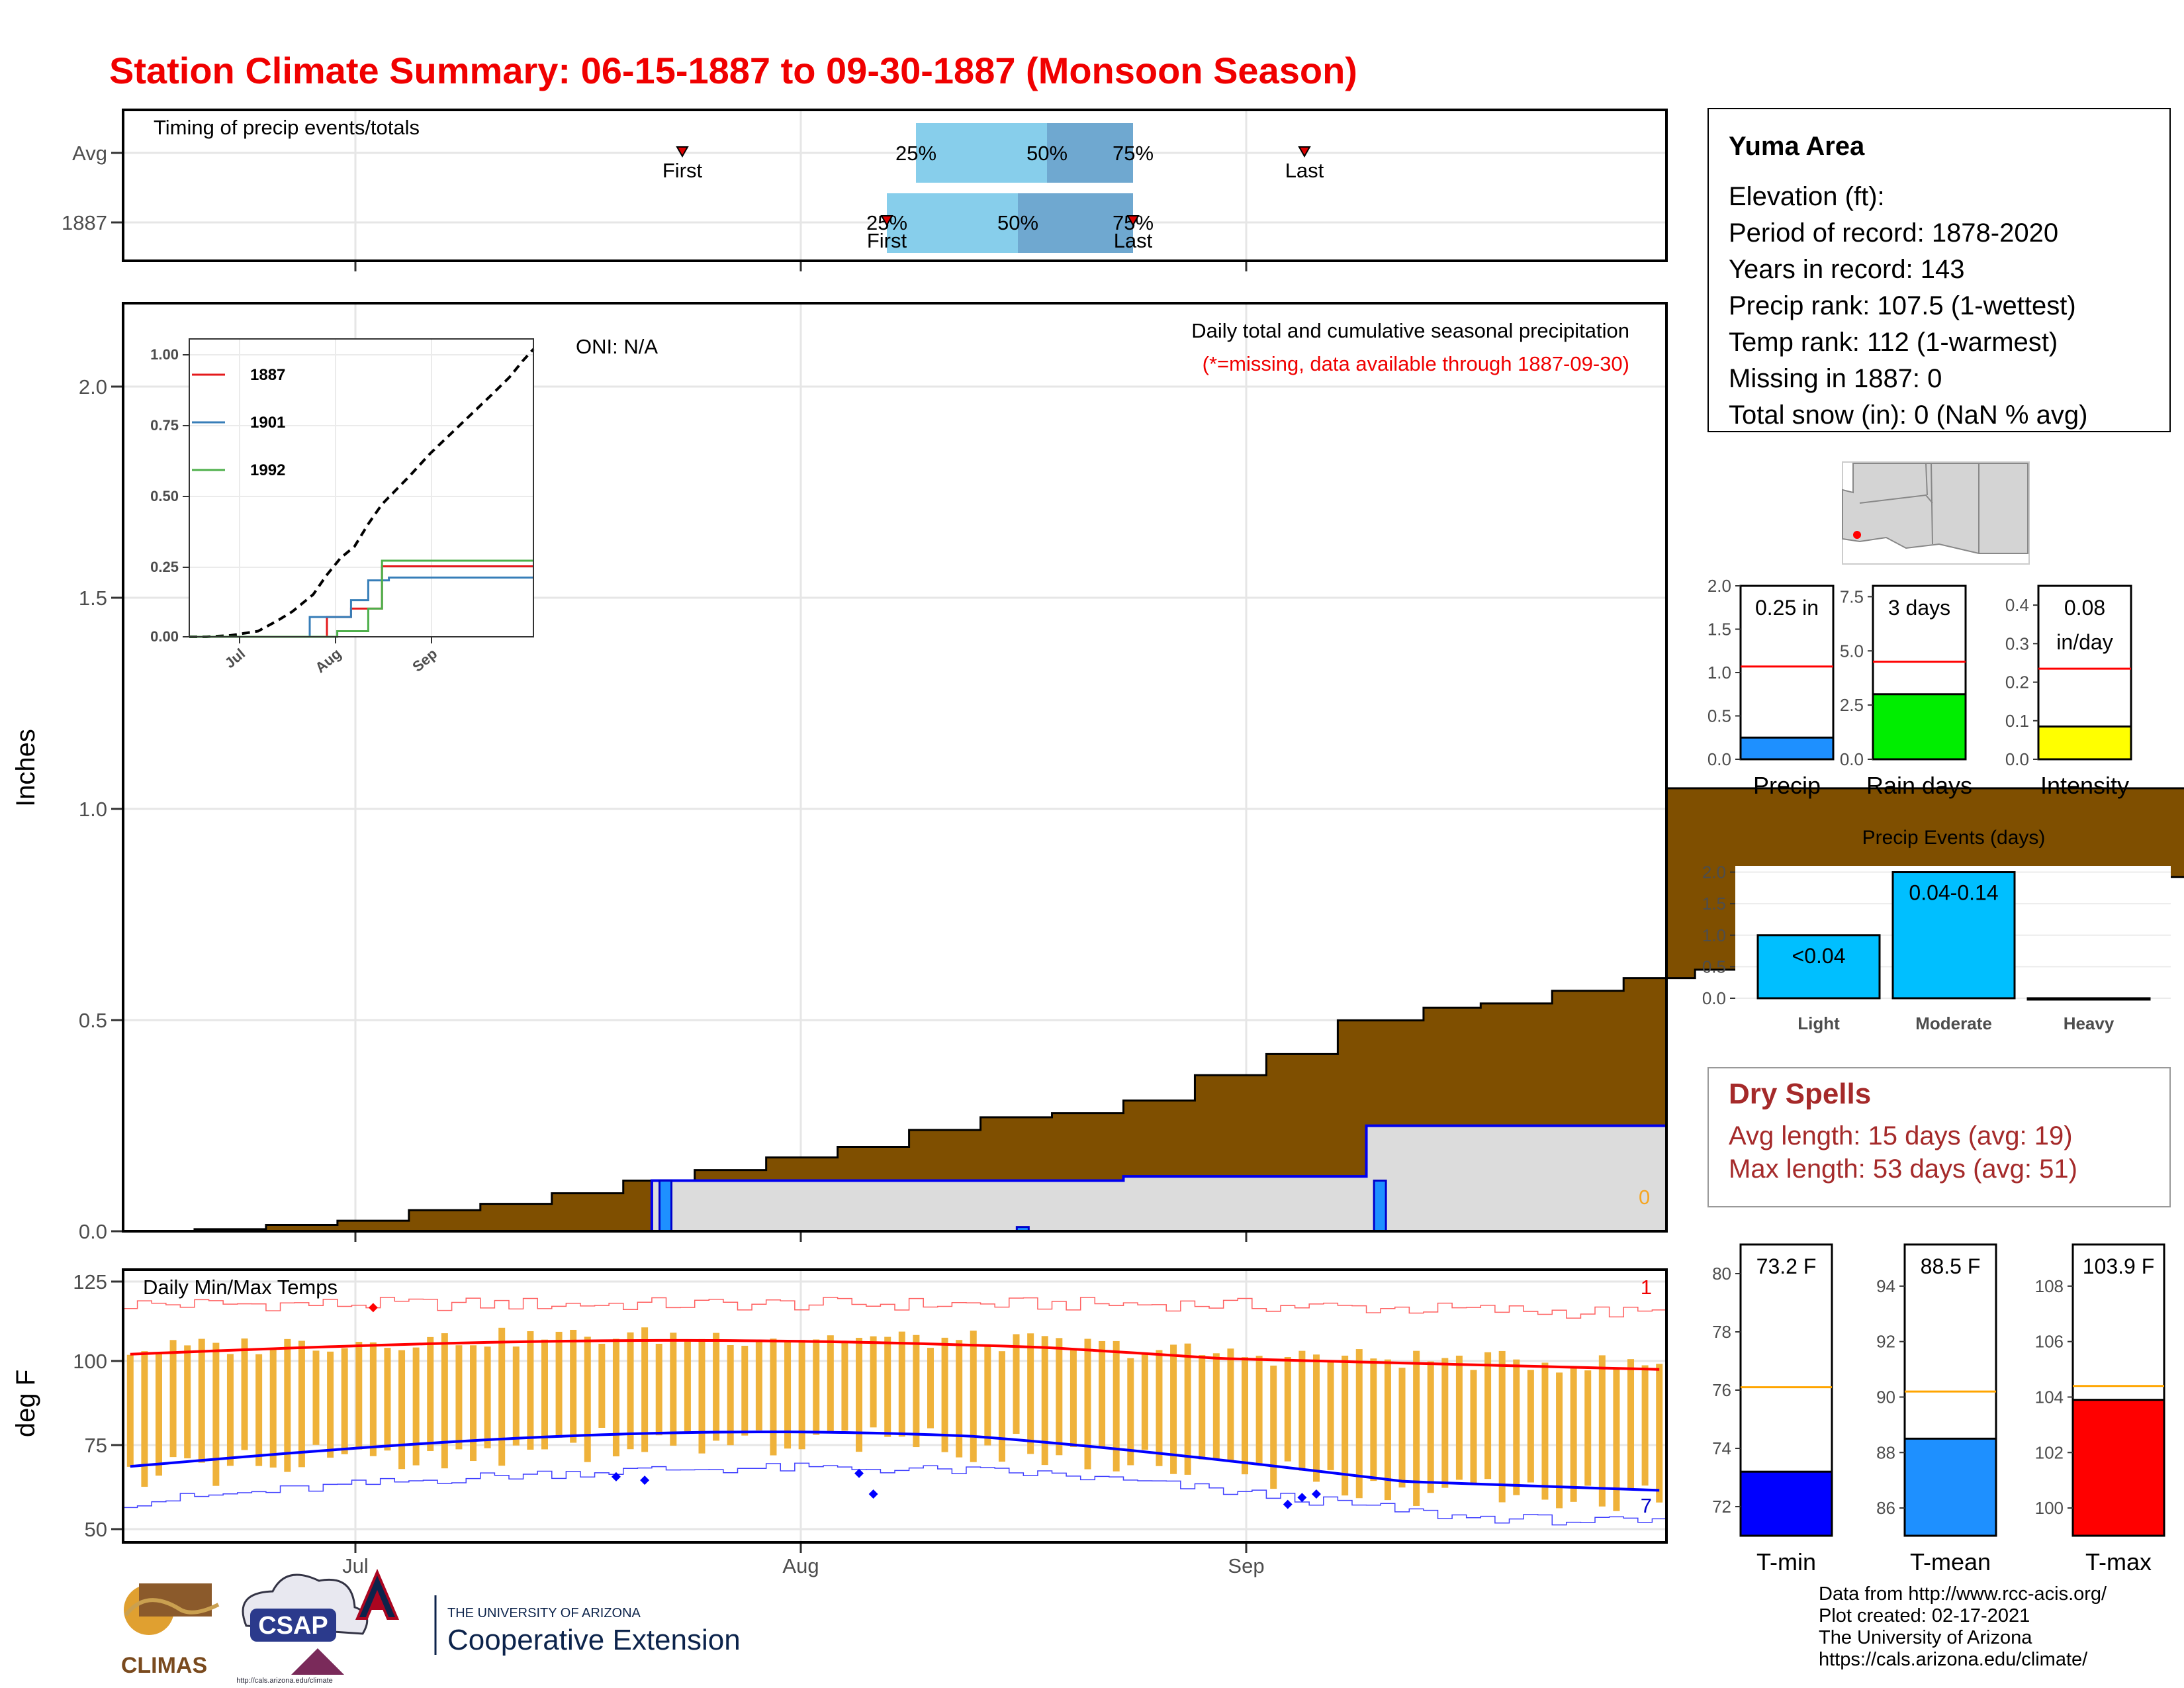 Image resolution: width=2184 pixels, height=1688 pixels. Describe the element at coordinates (93, 387) in the screenshot. I see `ytick-2.0: 2.0` at that location.